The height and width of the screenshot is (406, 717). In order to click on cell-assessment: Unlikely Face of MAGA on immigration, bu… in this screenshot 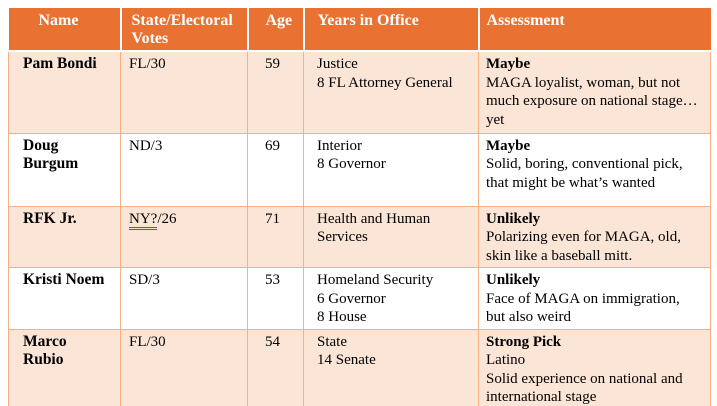, I will do `click(594, 298)`.